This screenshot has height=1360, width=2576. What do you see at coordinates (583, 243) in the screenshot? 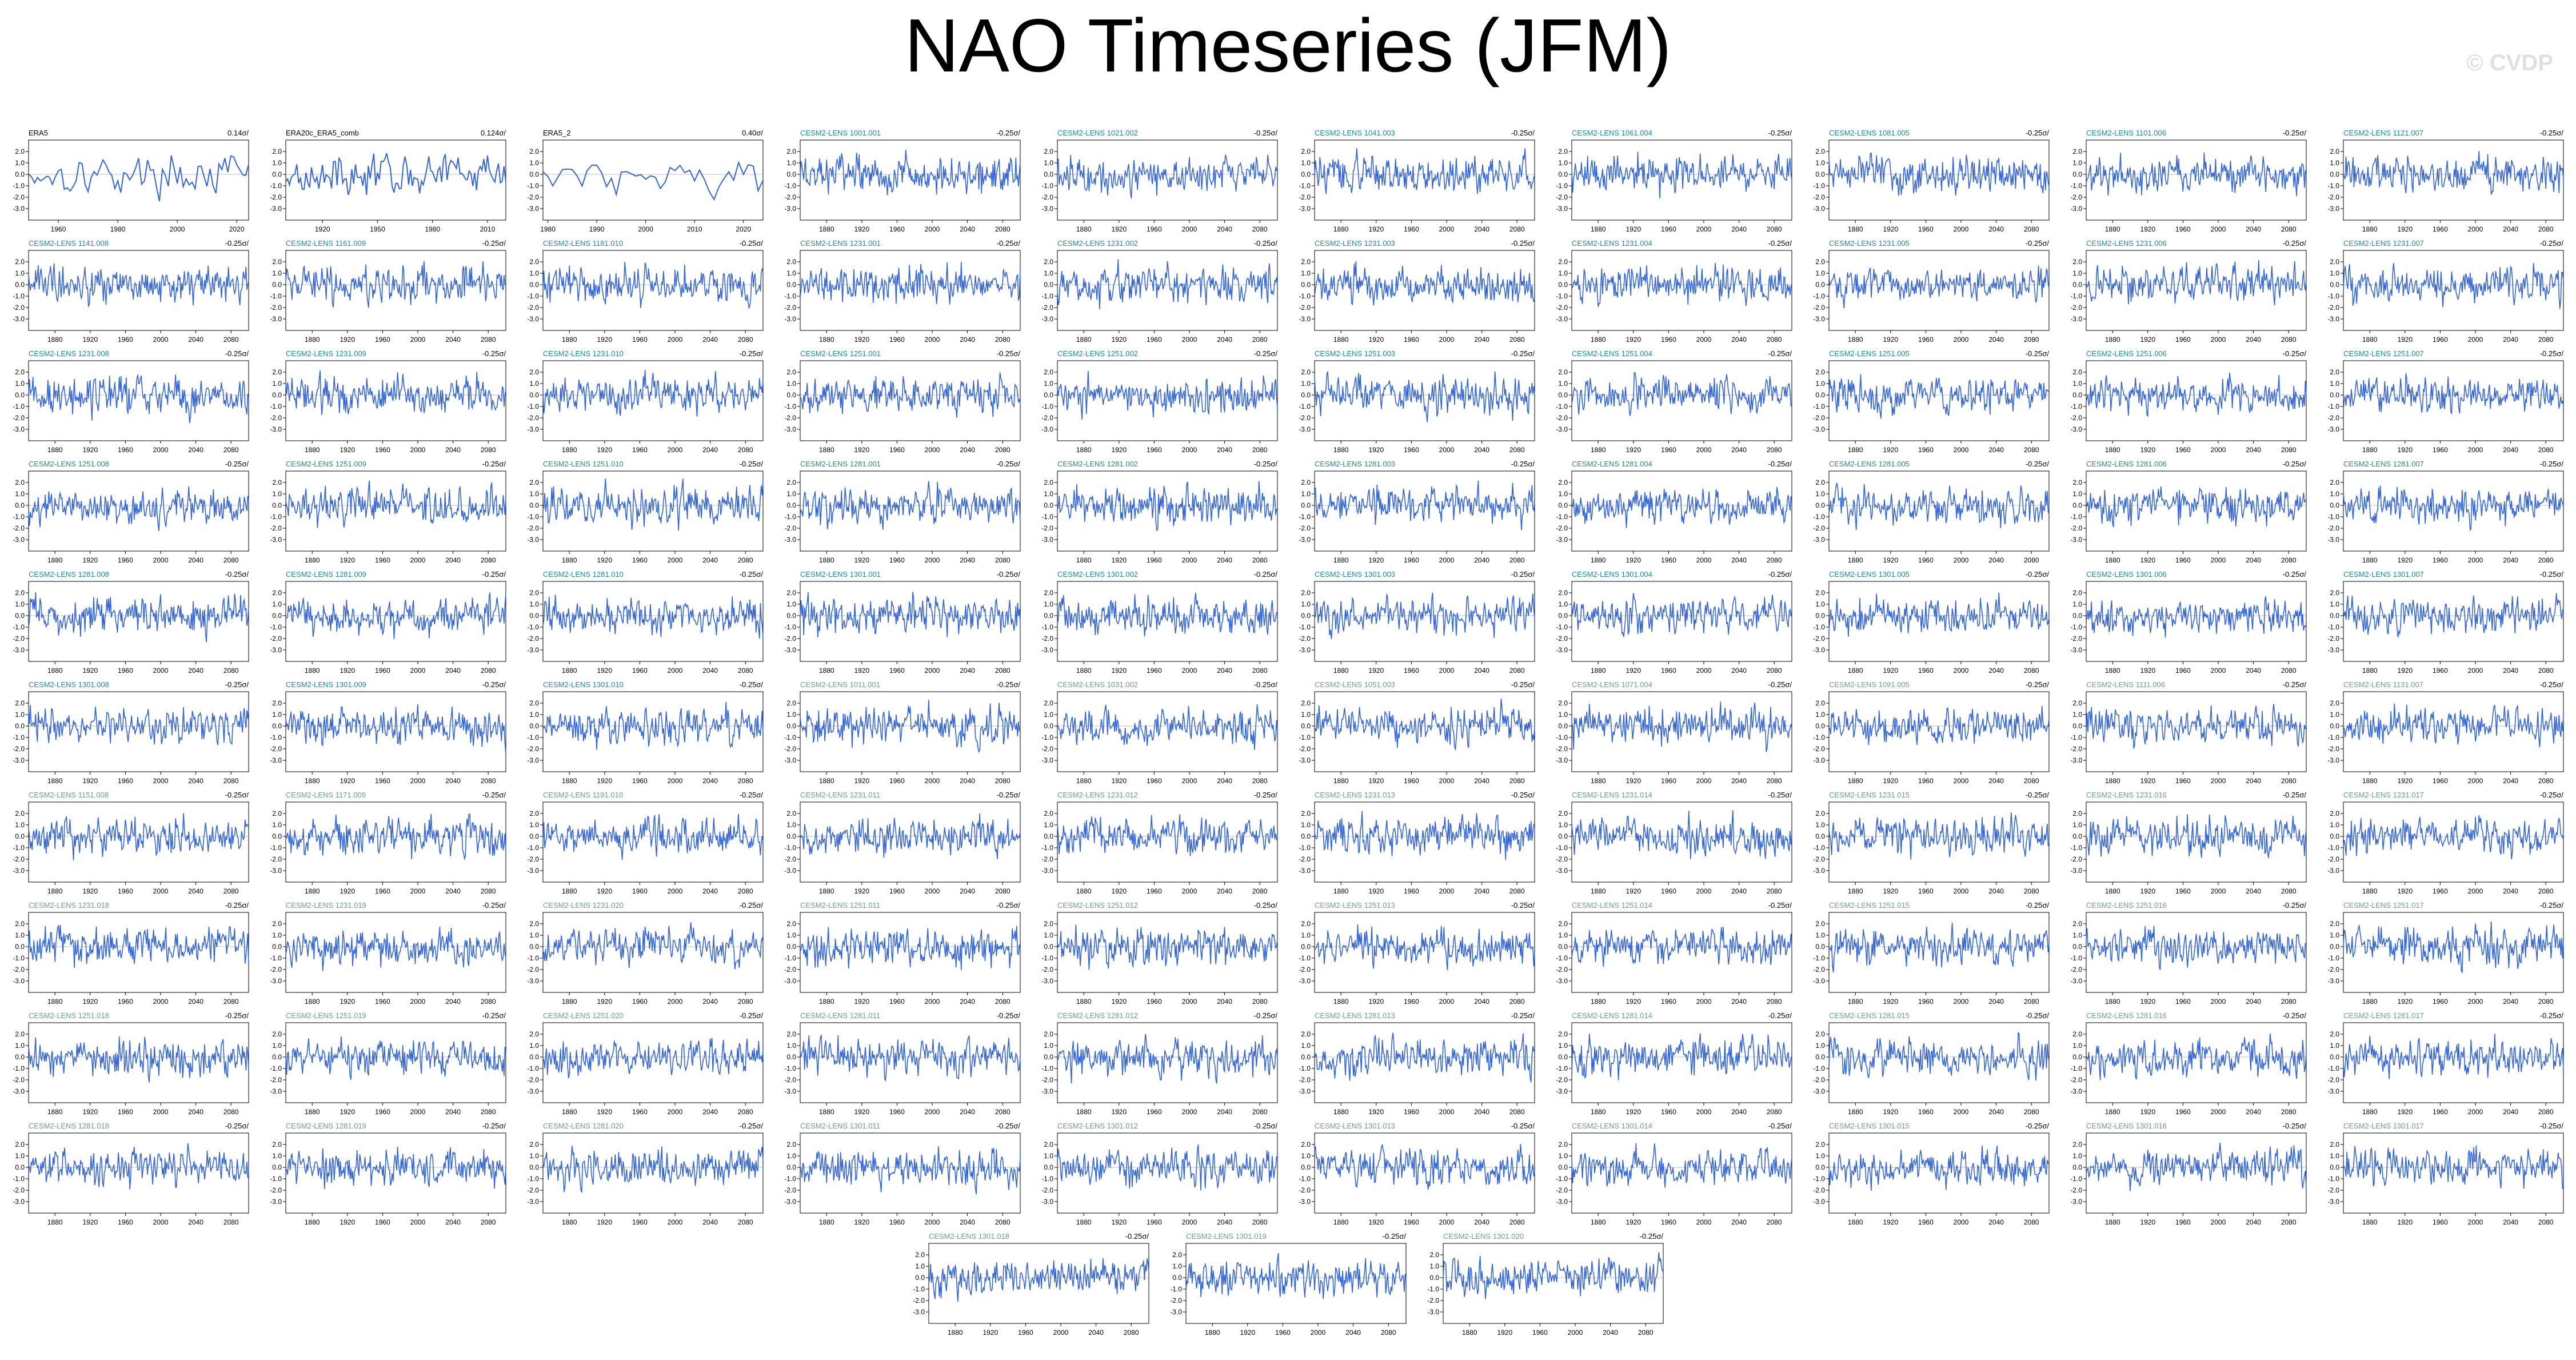
I see `panel-title: CESM2-LENS 1181.010` at bounding box center [583, 243].